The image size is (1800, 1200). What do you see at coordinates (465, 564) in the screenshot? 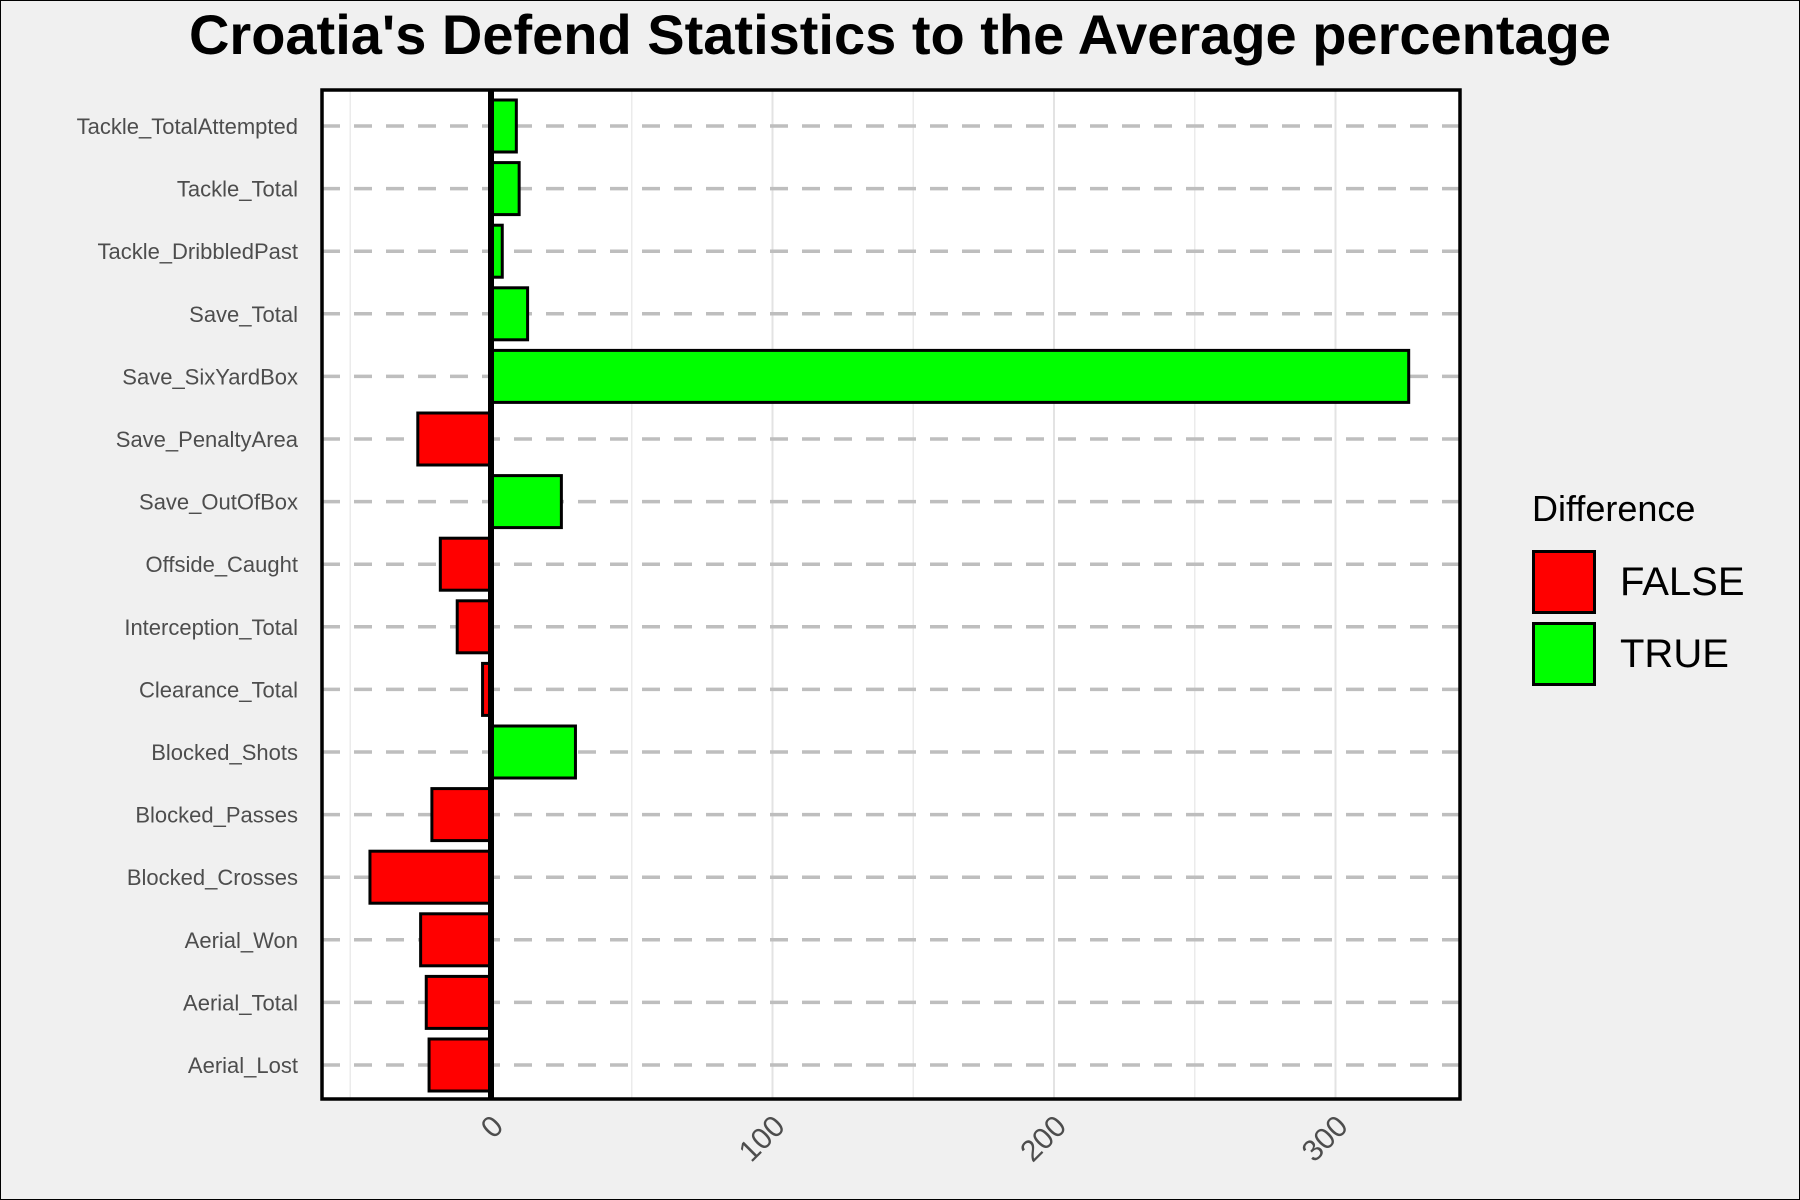
I see `bar-offside-caught` at bounding box center [465, 564].